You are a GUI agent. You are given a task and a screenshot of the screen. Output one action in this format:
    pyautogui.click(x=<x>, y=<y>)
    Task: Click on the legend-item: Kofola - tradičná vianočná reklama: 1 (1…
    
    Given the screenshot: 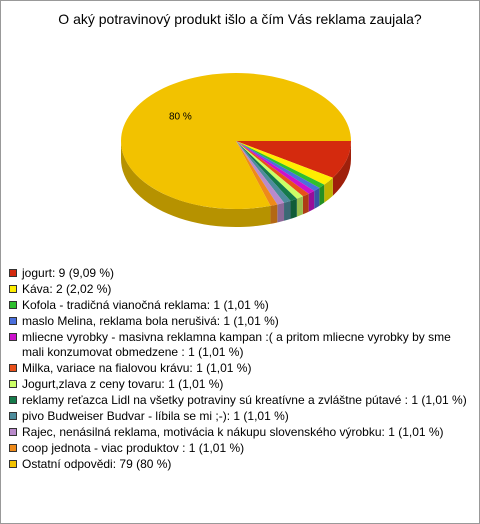 What is the action you would take?
    pyautogui.click(x=240, y=305)
    